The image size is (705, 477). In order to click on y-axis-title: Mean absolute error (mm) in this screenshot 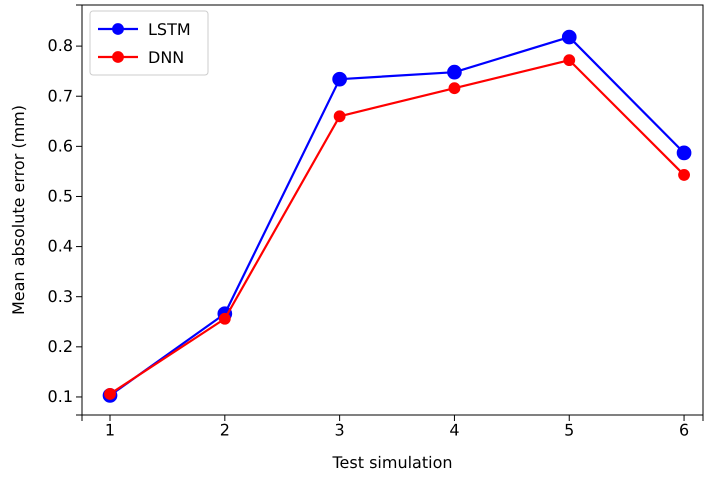, I will do `click(18, 210)`.